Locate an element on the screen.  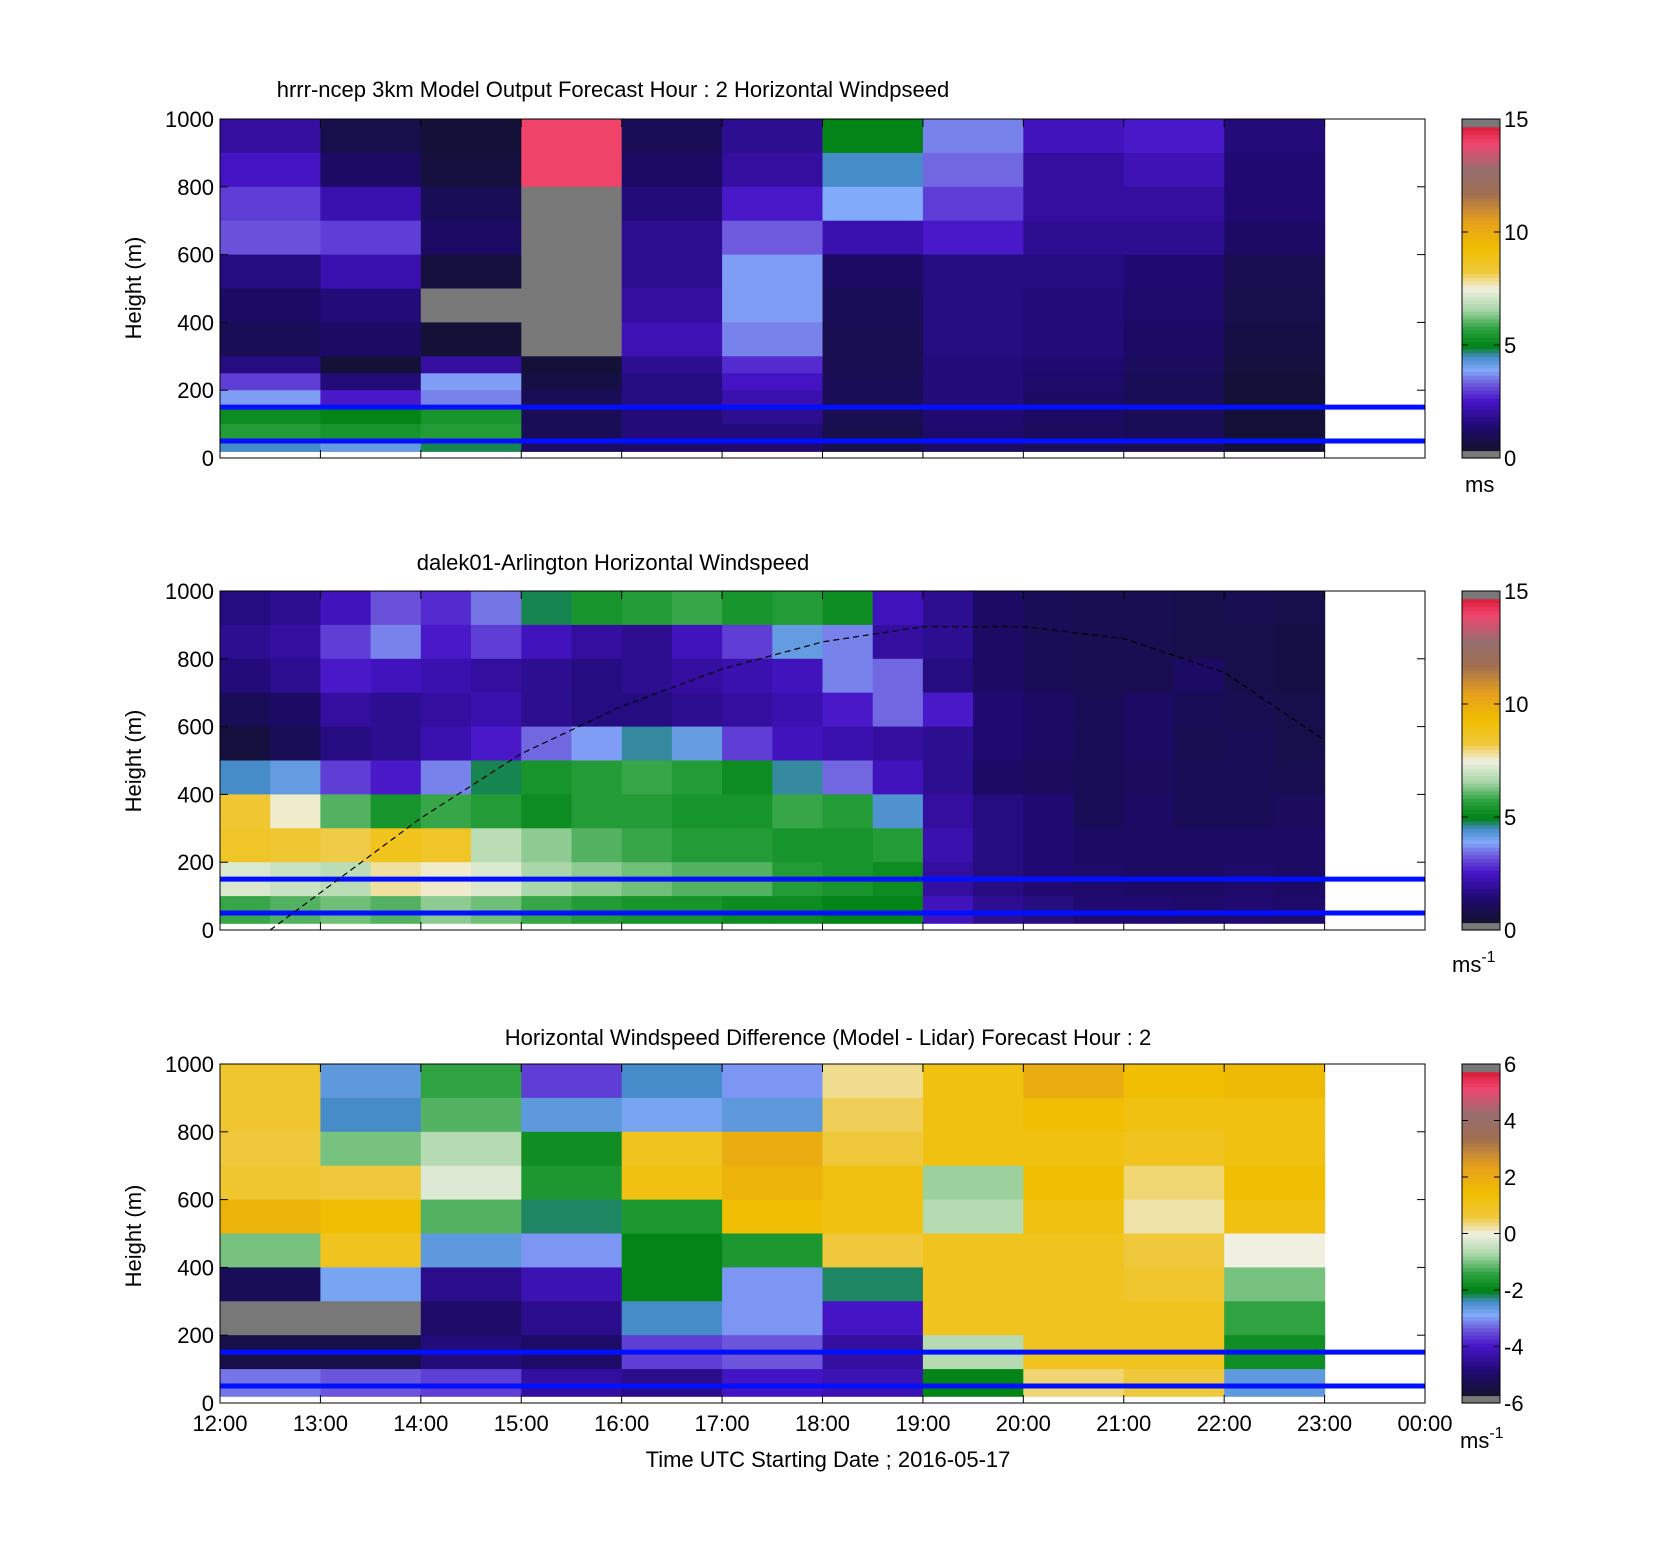
colorbar-unit: ms-1 is located at coordinates (1482, 1439).